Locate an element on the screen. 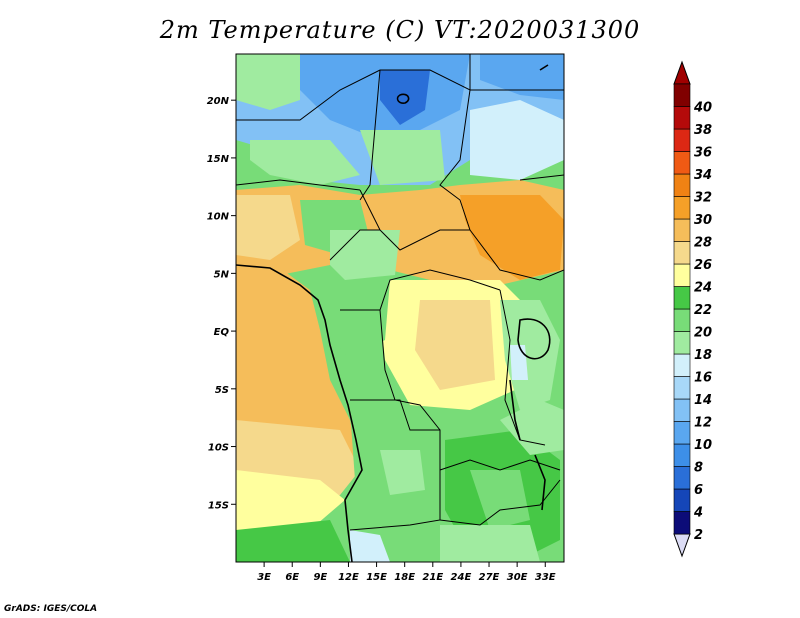 The width and height of the screenshot is (800, 618). lon-tick-label: 15E is located at coordinates (376, 577).